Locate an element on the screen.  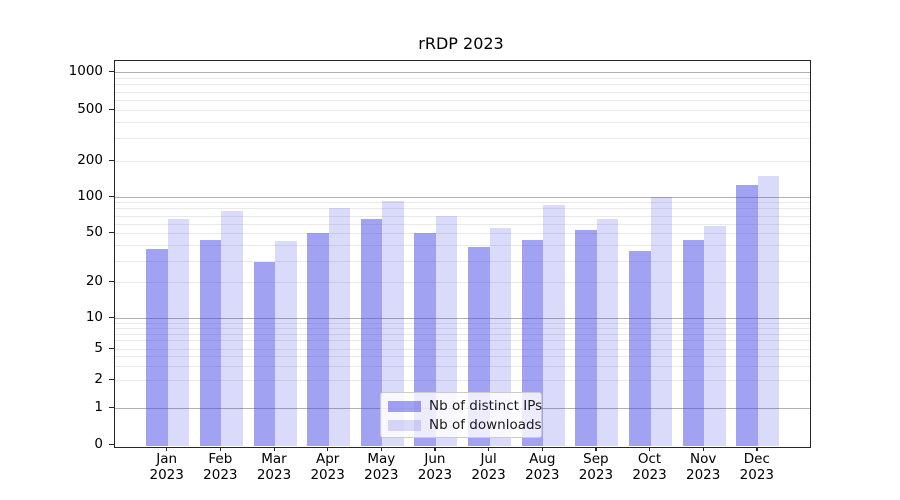
bar-may-nb-of-distinct-ips is located at coordinates (371, 333).